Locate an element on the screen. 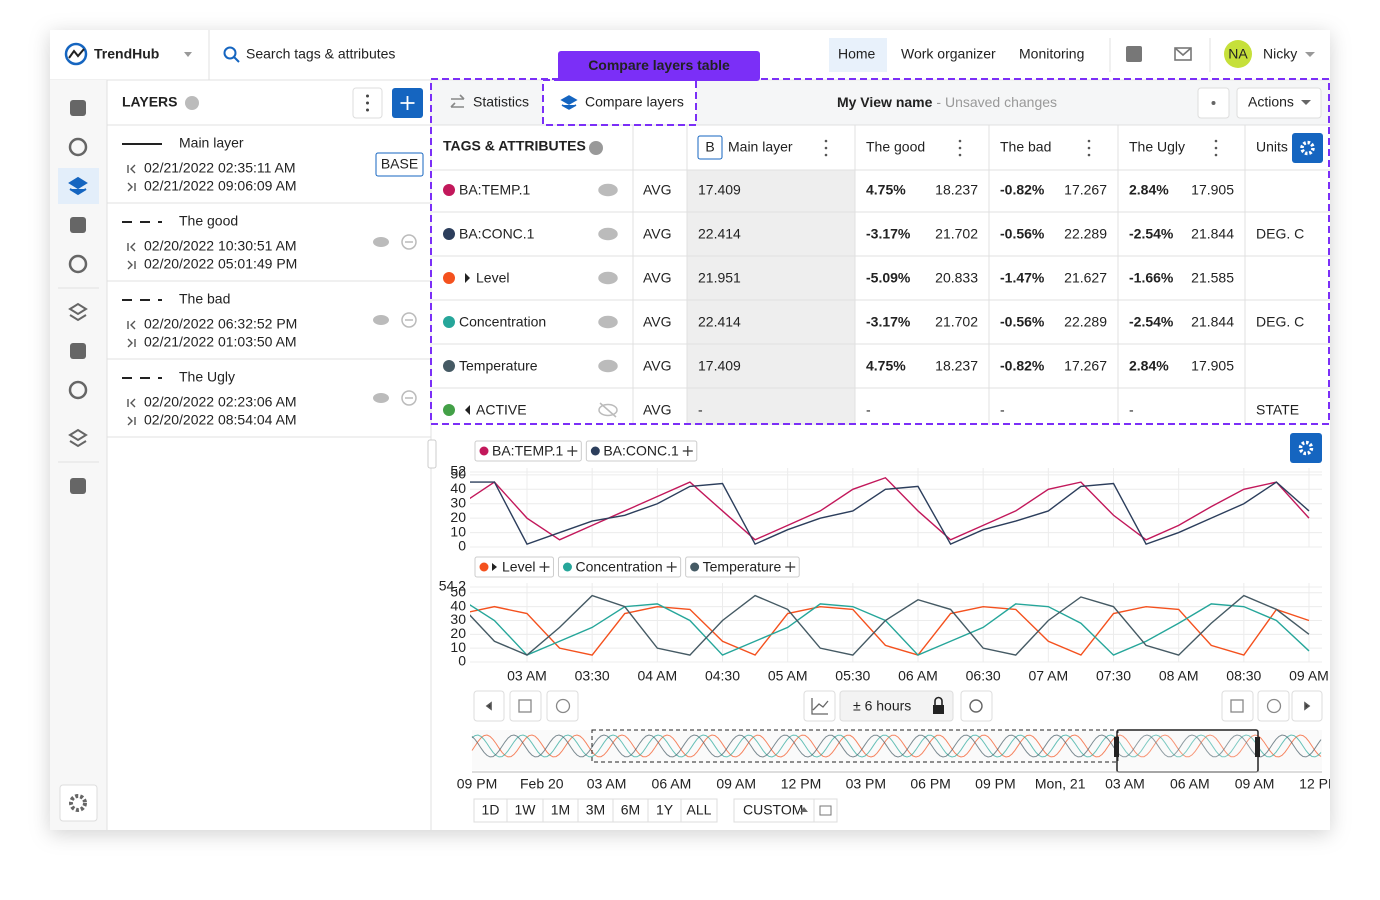  nav-item: Home is located at coordinates (857, 54).